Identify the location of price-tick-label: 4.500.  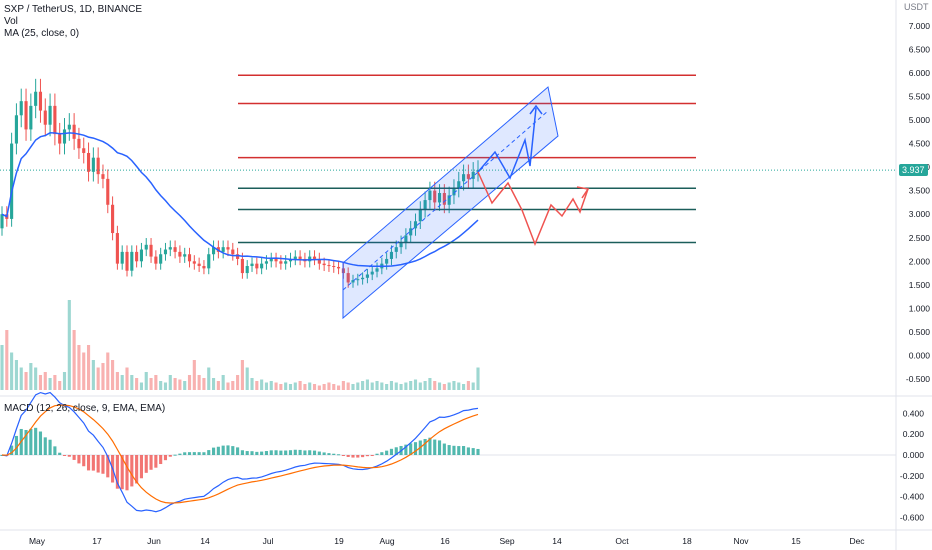
(920, 144).